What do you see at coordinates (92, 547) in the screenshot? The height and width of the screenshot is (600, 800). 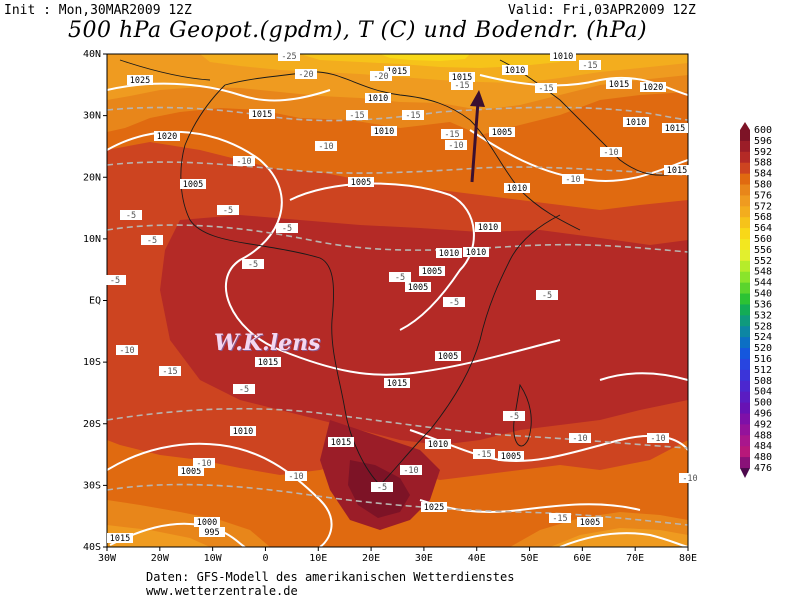 I see `lat-tick-label: 40S` at bounding box center [92, 547].